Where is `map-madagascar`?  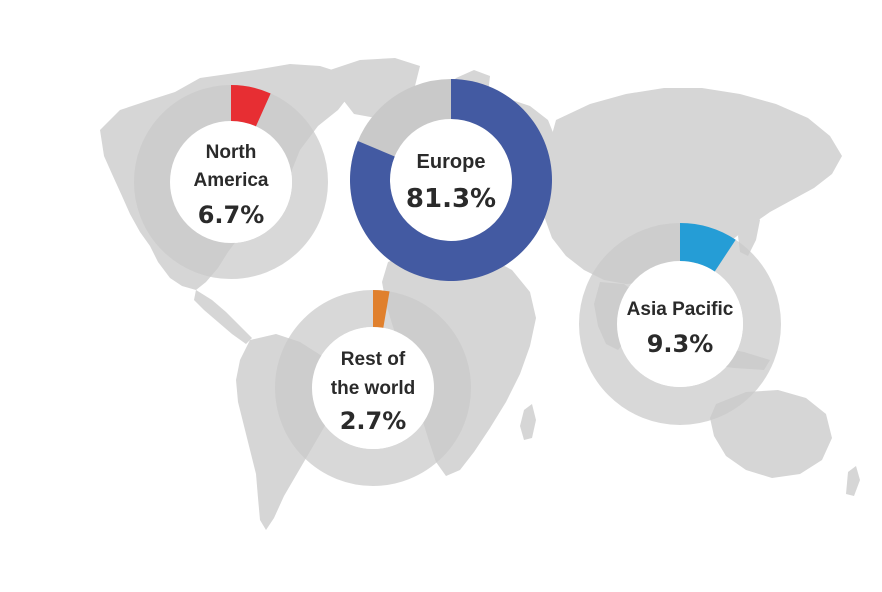 map-madagascar is located at coordinates (528, 422).